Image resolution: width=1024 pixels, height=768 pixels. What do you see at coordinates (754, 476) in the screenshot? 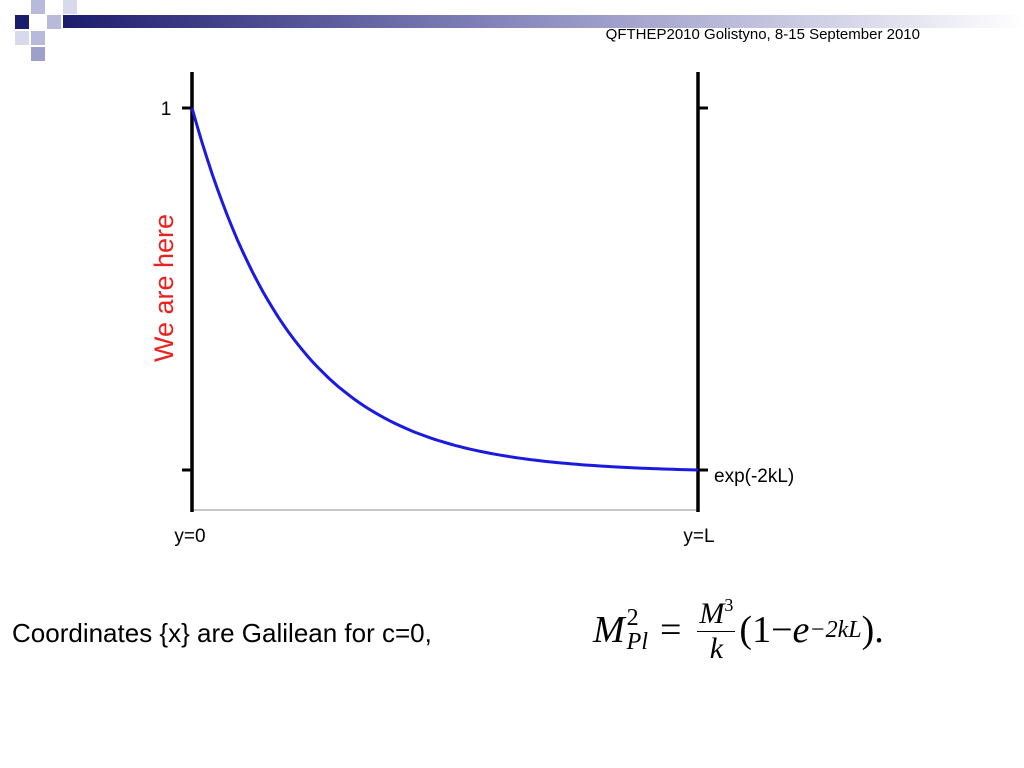
I see `label-exp: exp(-2kL)` at bounding box center [754, 476].